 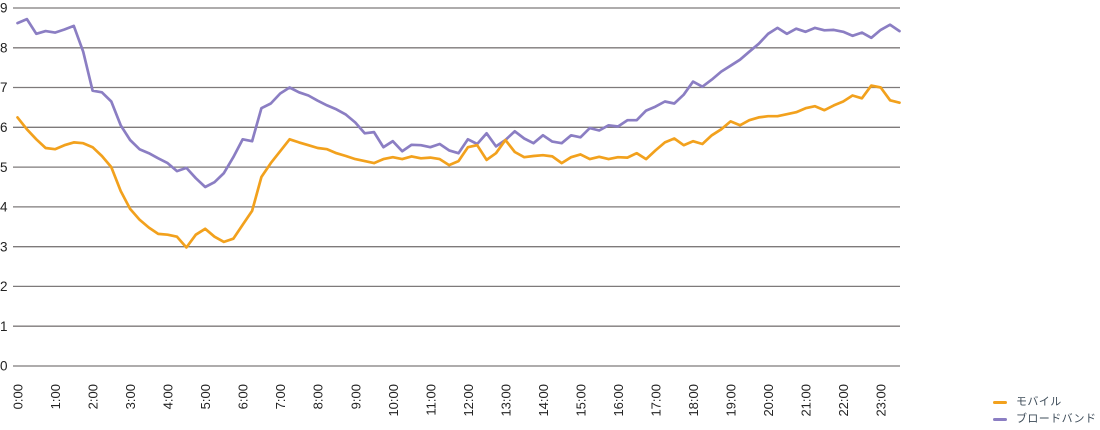 What do you see at coordinates (4, 48) in the screenshot?
I see `y-tick-label: 8` at bounding box center [4, 48].